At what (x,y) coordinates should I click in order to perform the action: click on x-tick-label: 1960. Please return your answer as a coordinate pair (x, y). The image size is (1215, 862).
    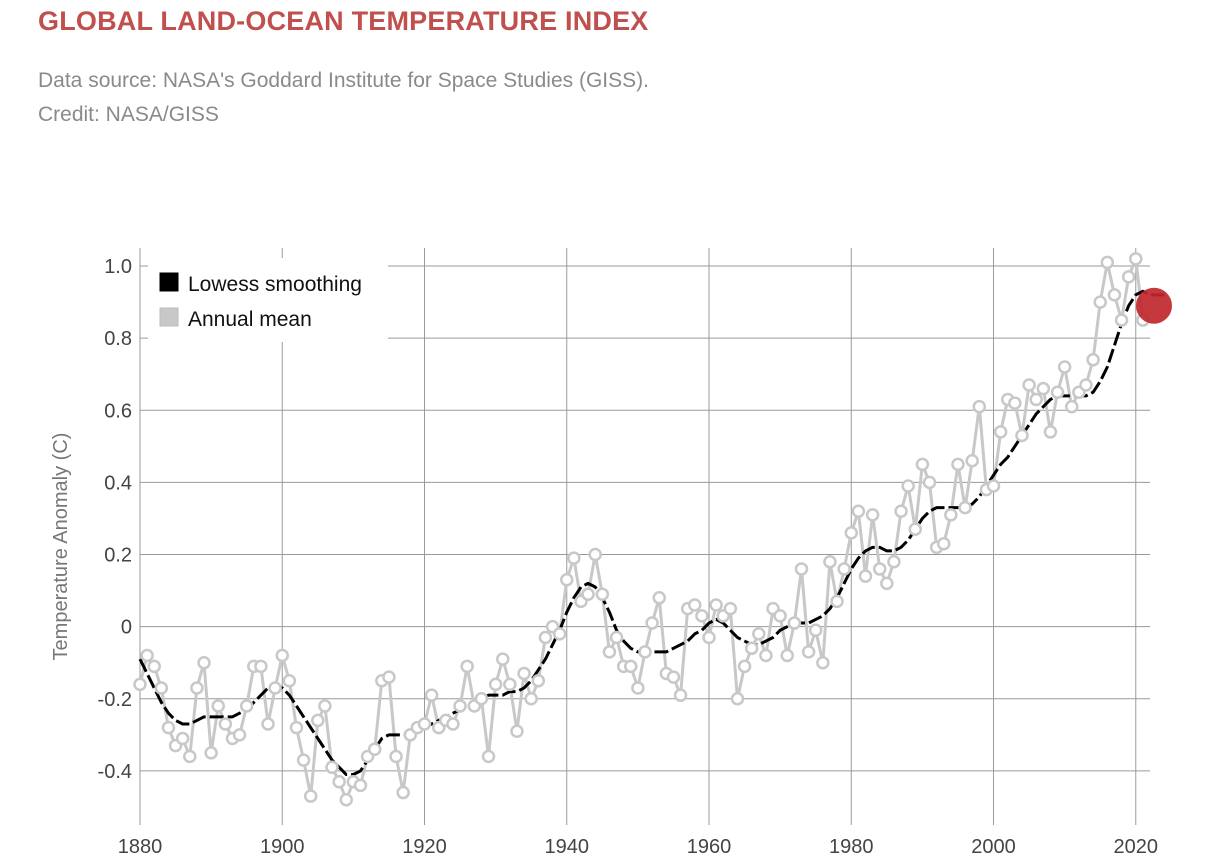
    Looking at the image, I should click on (709, 847).